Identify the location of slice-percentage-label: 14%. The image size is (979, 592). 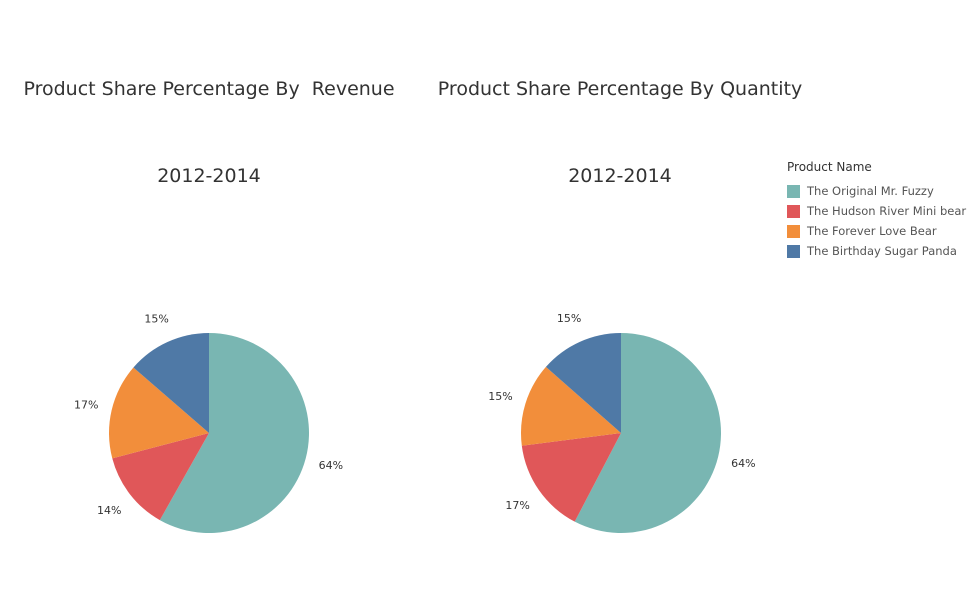
(109, 510).